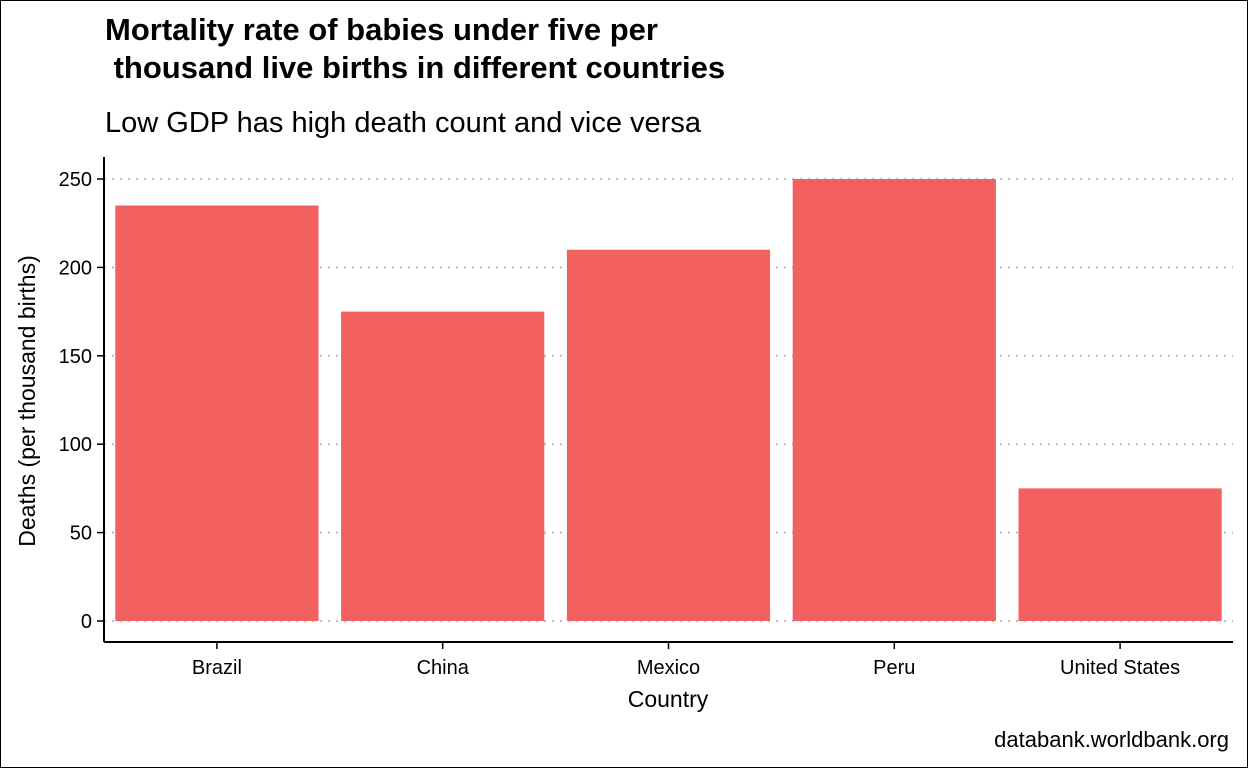 This screenshot has width=1248, height=768. Describe the element at coordinates (75, 268) in the screenshot. I see `y-tick-label: 200` at that location.